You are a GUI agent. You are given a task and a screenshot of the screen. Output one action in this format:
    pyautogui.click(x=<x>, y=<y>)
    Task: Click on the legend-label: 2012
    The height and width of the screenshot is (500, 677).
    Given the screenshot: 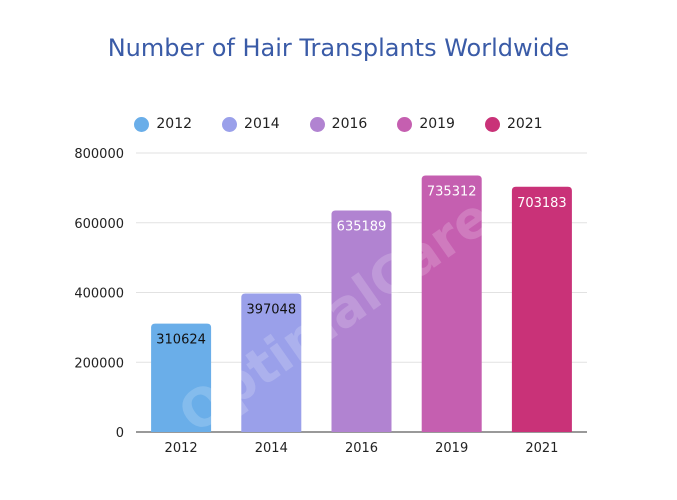 What is the action you would take?
    pyautogui.click(x=174, y=124)
    